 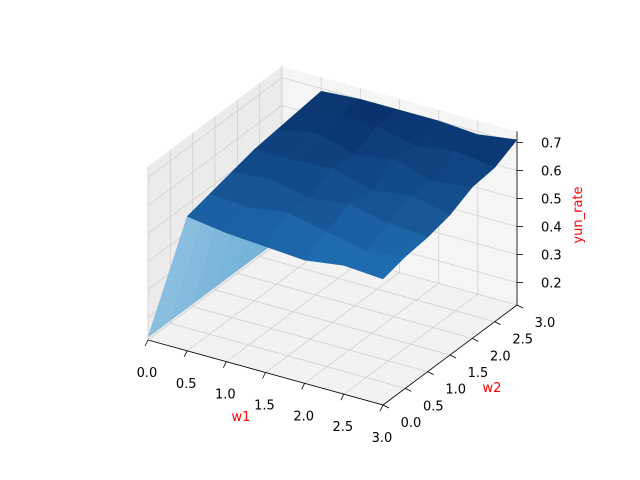 What do you see at coordinates (241, 417) in the screenshot?
I see `x-axis-label: w1` at bounding box center [241, 417].